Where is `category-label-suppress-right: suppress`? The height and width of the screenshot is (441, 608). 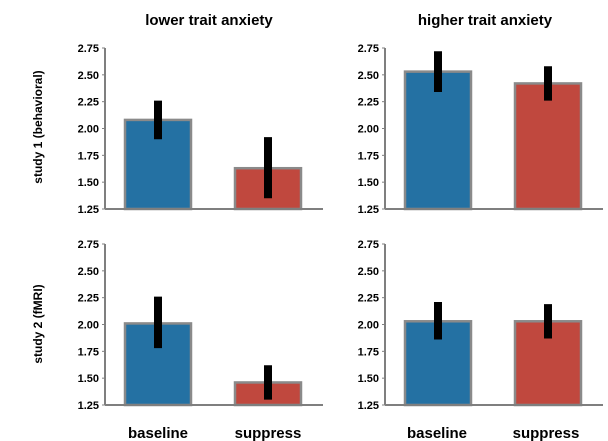 category-label-suppress-right: suppress is located at coordinates (546, 433).